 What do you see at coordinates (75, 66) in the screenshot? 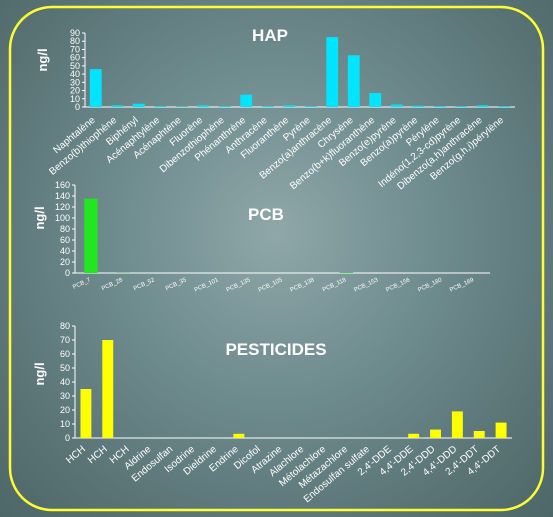
I see `hap-ytick-label: 50` at bounding box center [75, 66].